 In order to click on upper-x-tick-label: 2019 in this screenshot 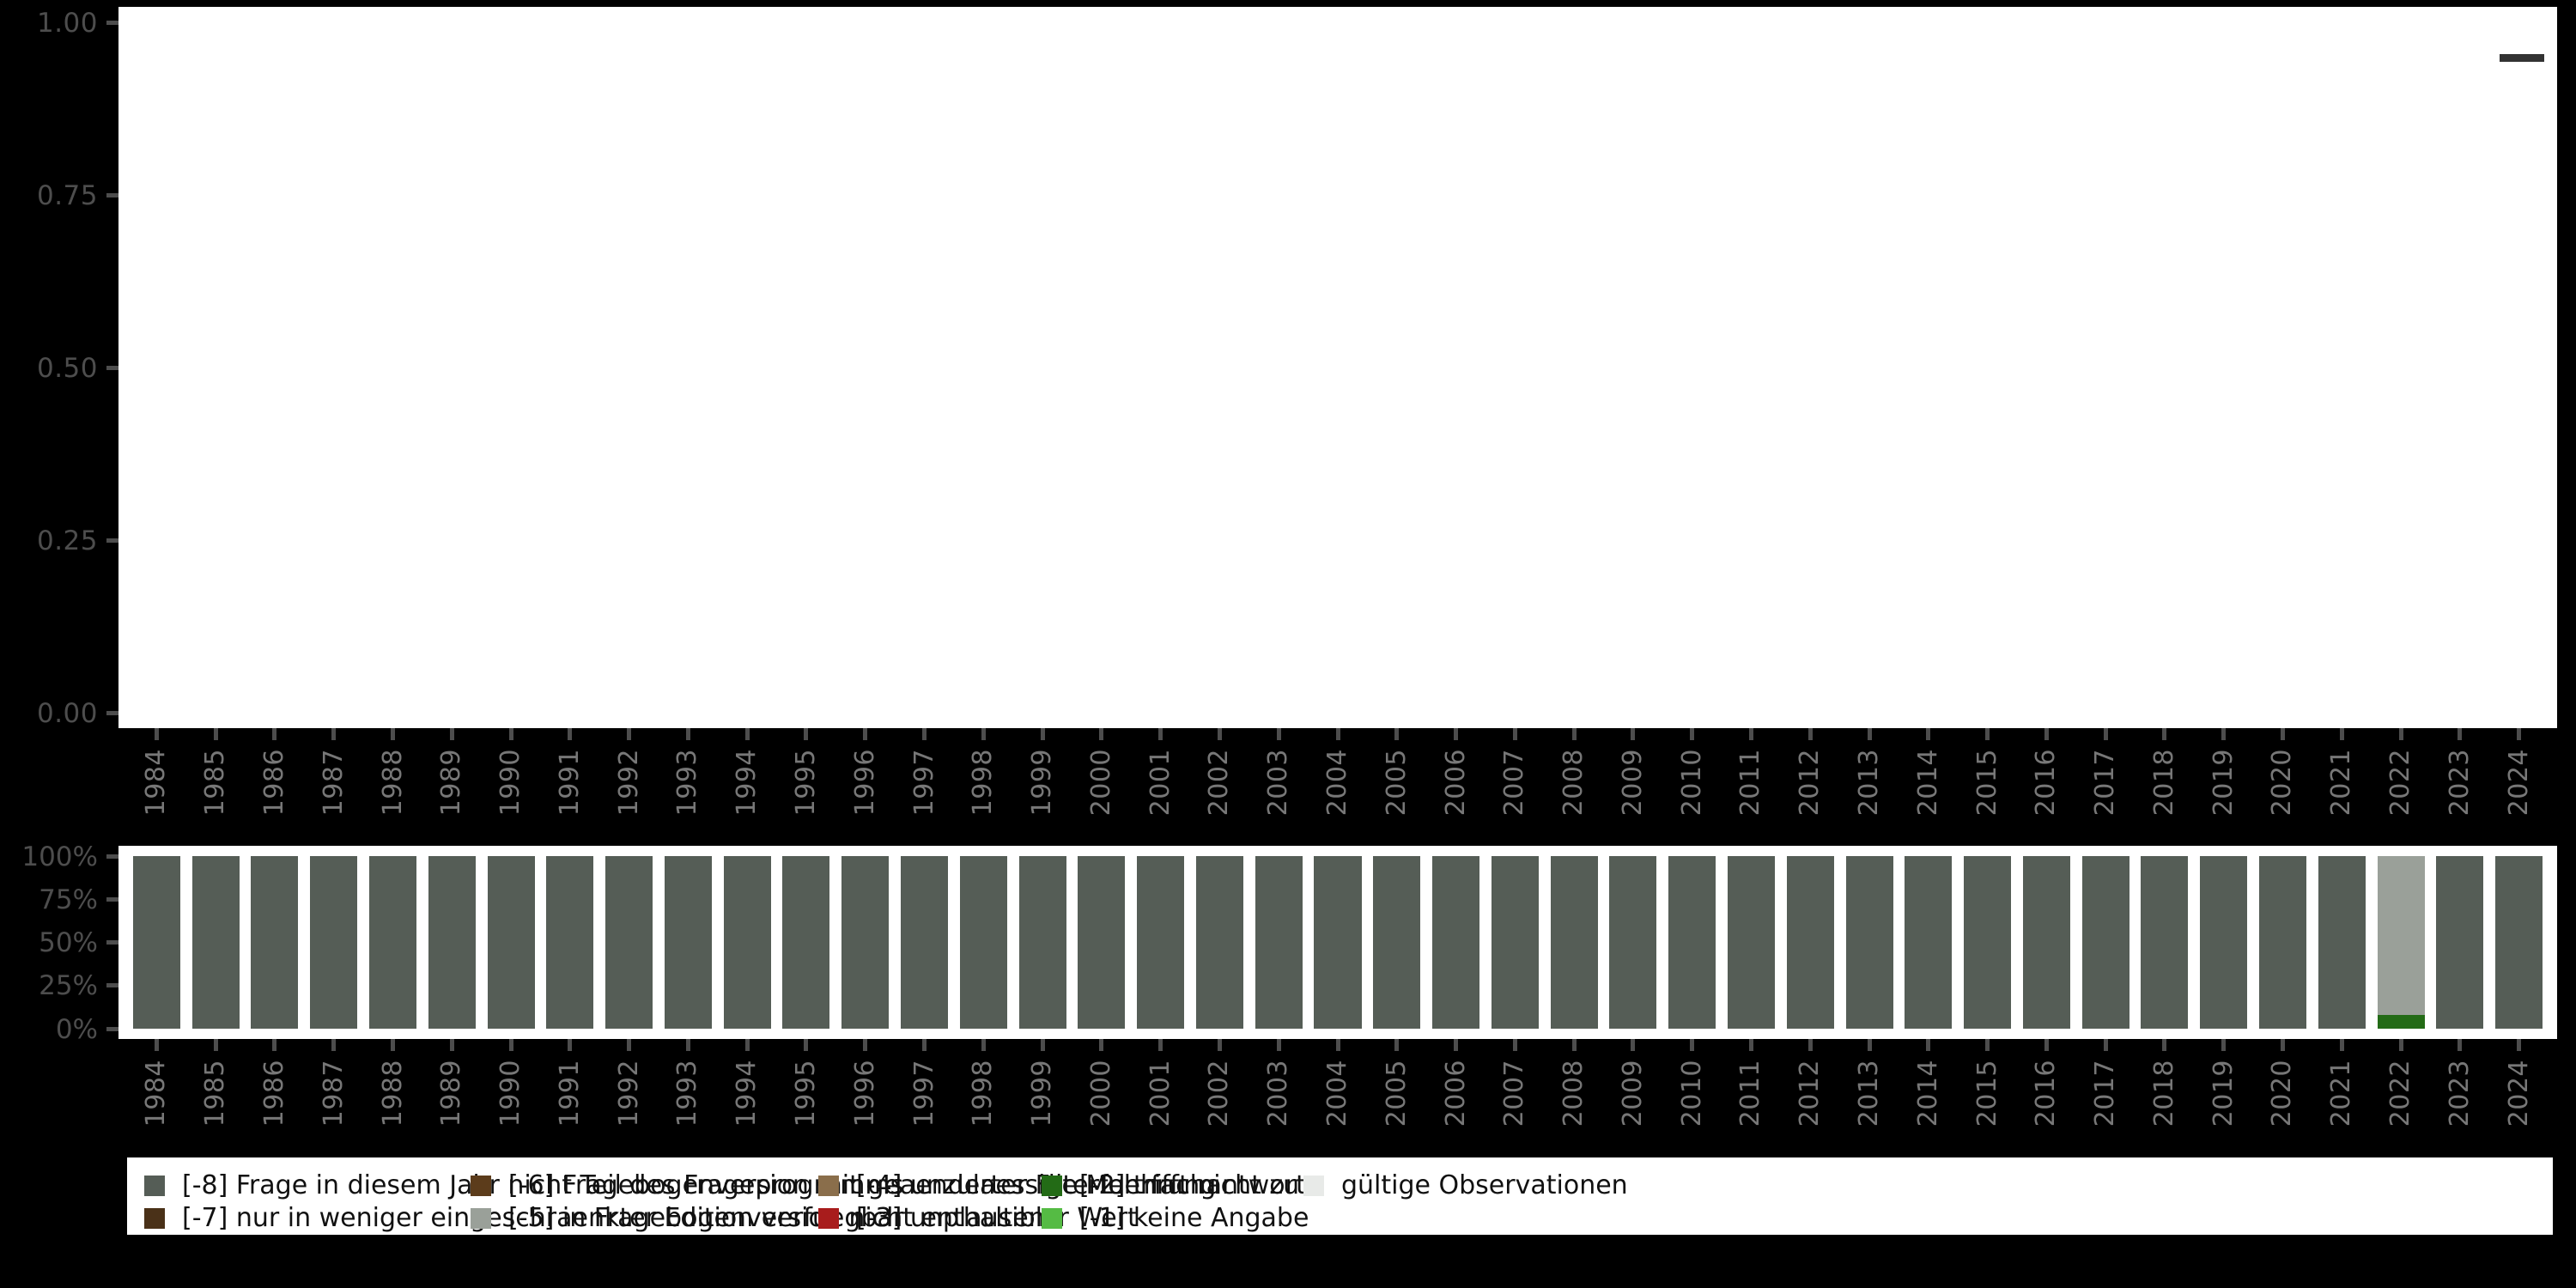, I will do `click(2223, 783)`.